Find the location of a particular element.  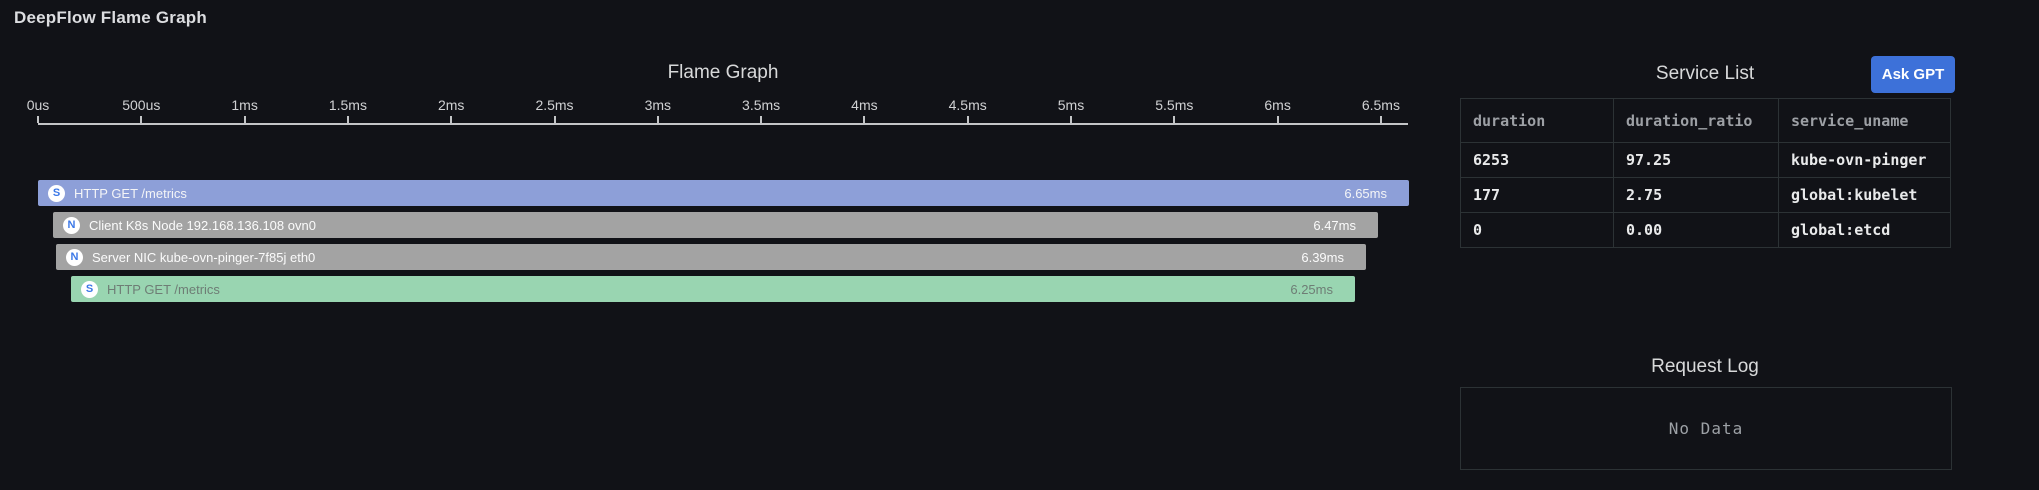

axis-tick-label: 500us is located at coordinates (141, 105).